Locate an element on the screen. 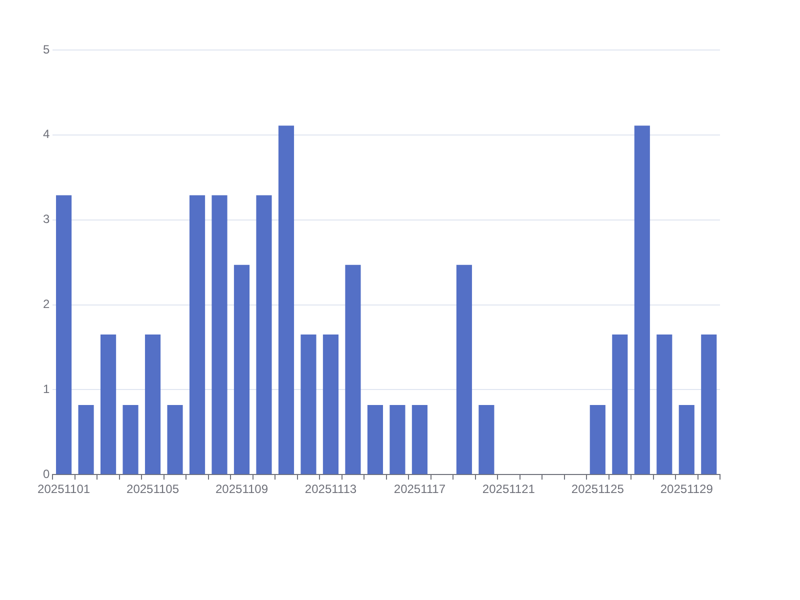 This screenshot has width=800, height=600. y-tick-label: 3 is located at coordinates (46, 219).